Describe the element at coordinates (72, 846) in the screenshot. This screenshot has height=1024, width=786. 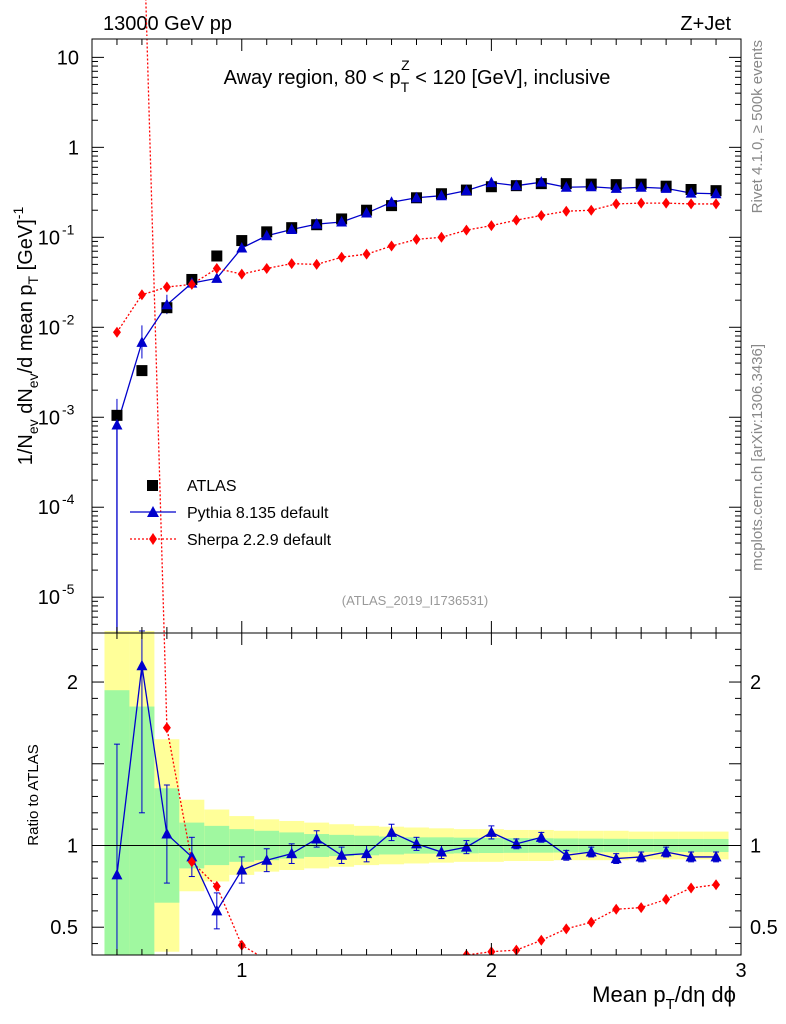
I see `ratio-tick-label-left: 1` at that location.